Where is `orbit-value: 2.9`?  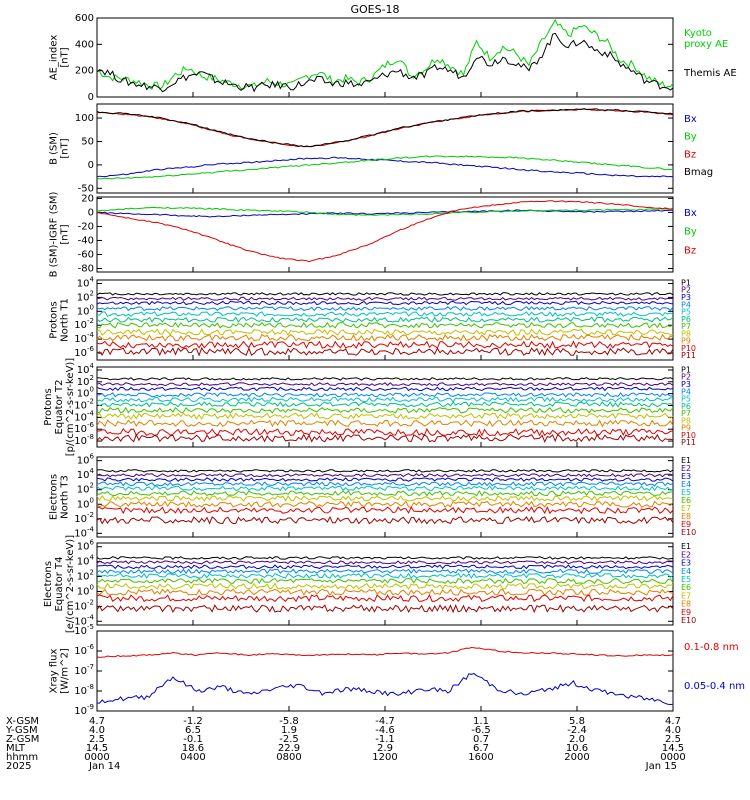
orbit-value: 2.9 is located at coordinates (385, 748).